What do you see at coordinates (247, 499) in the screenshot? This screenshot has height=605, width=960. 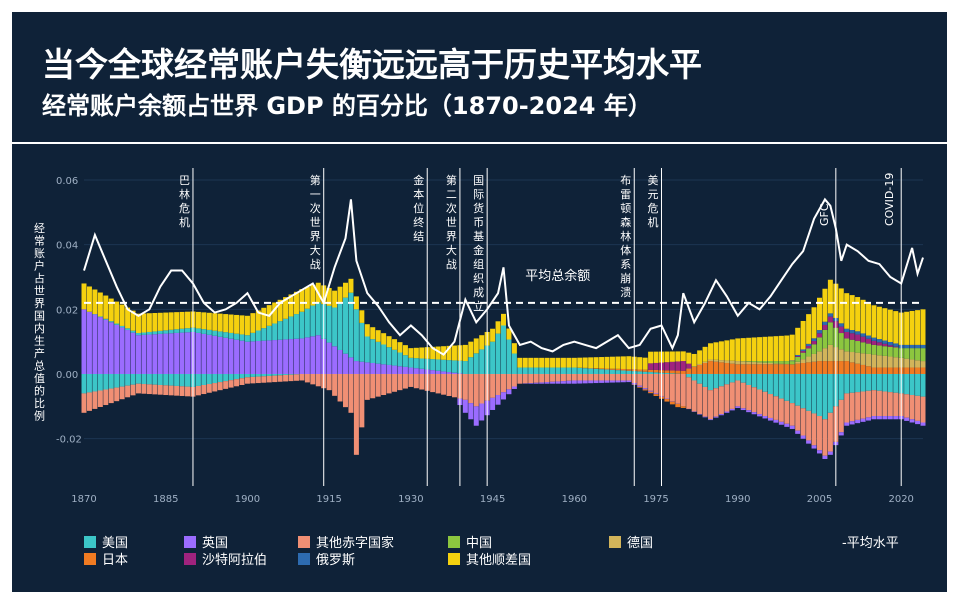 I see `x-tick-label: 1900` at bounding box center [247, 499].